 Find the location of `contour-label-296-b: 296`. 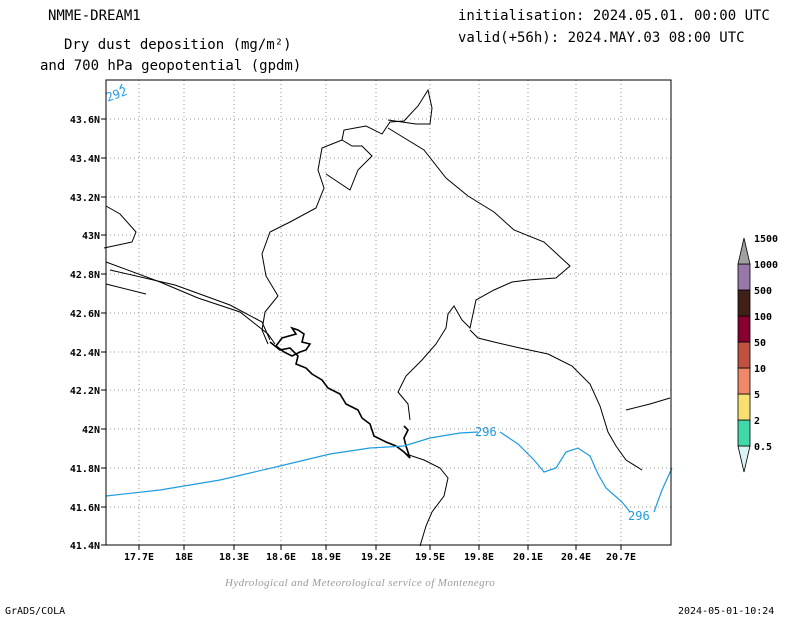

contour-label-296-b: 296 is located at coordinates (639, 516).